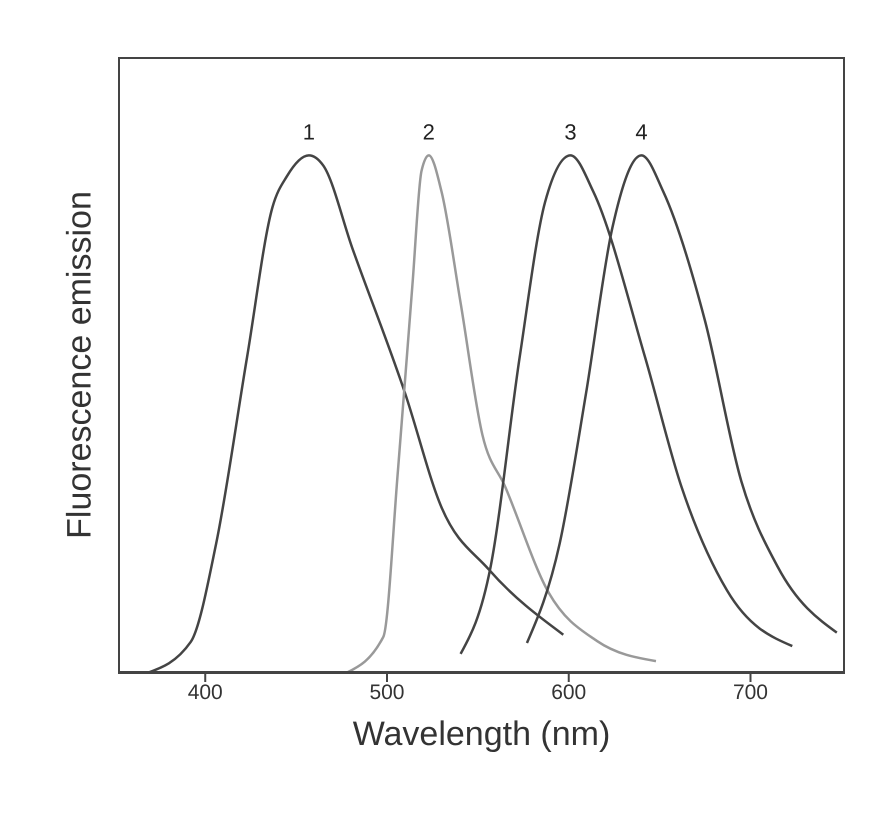  What do you see at coordinates (570, 131) in the screenshot?
I see `series-label: 3` at bounding box center [570, 131].